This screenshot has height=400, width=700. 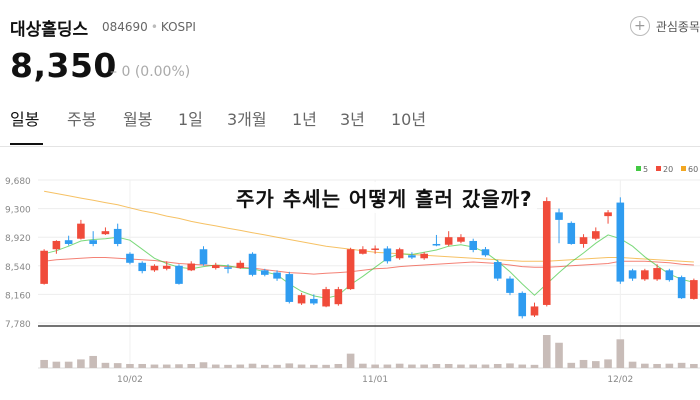 I want to click on y-tick-label: 8,160, so click(x=18, y=296).